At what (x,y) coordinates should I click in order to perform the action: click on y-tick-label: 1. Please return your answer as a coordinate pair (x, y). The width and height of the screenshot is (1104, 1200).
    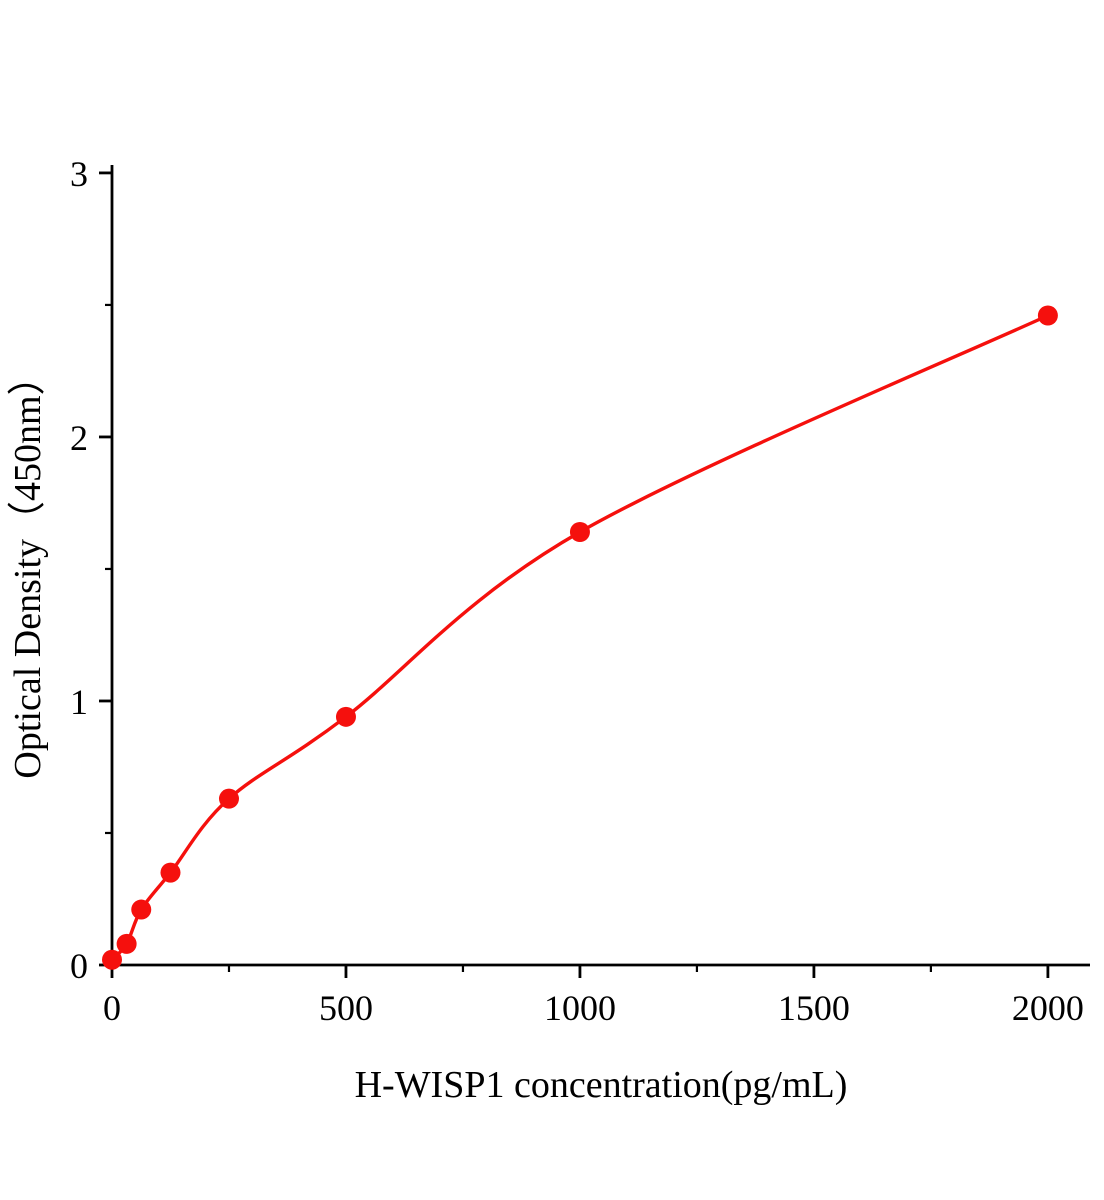
    Looking at the image, I should click on (79, 702).